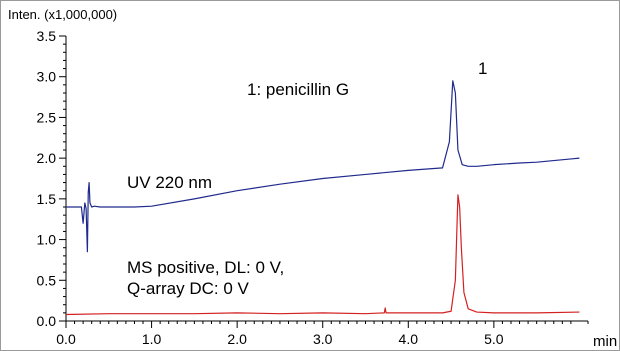  I want to click on y-tick-label: 2.0, so click(47, 158).